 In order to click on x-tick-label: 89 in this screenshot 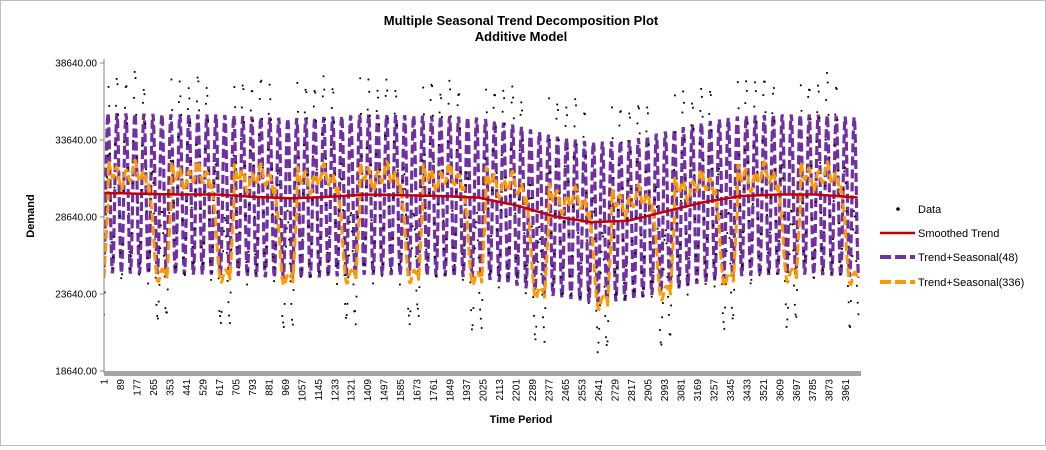, I will do `click(121, 385)`.